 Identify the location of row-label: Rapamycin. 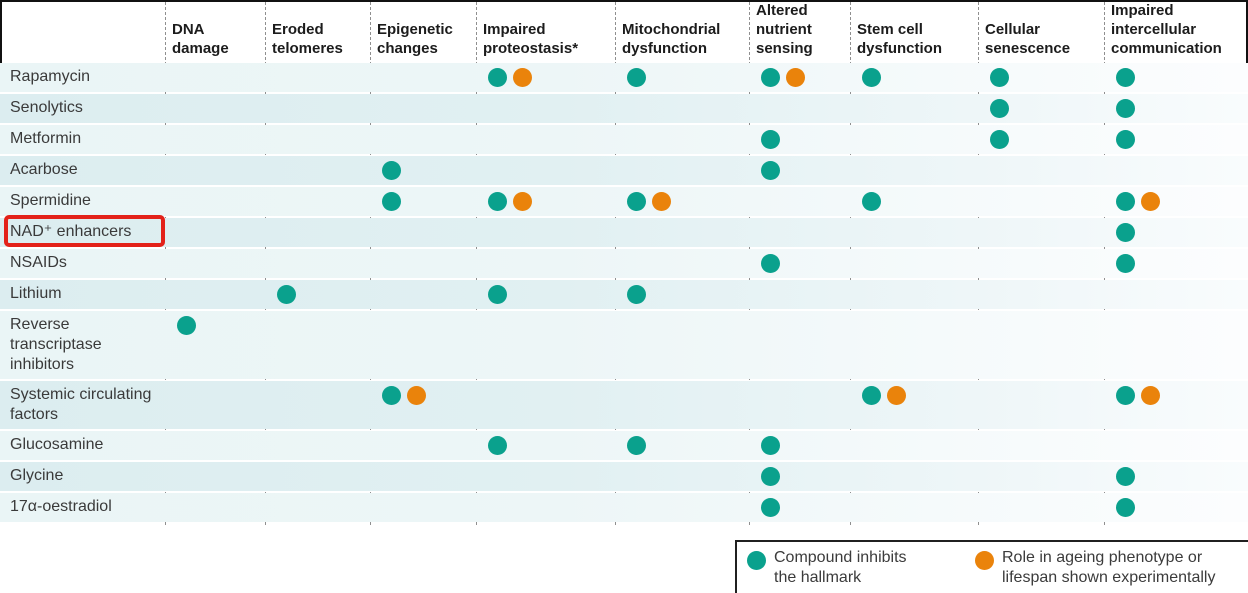
(50, 76).